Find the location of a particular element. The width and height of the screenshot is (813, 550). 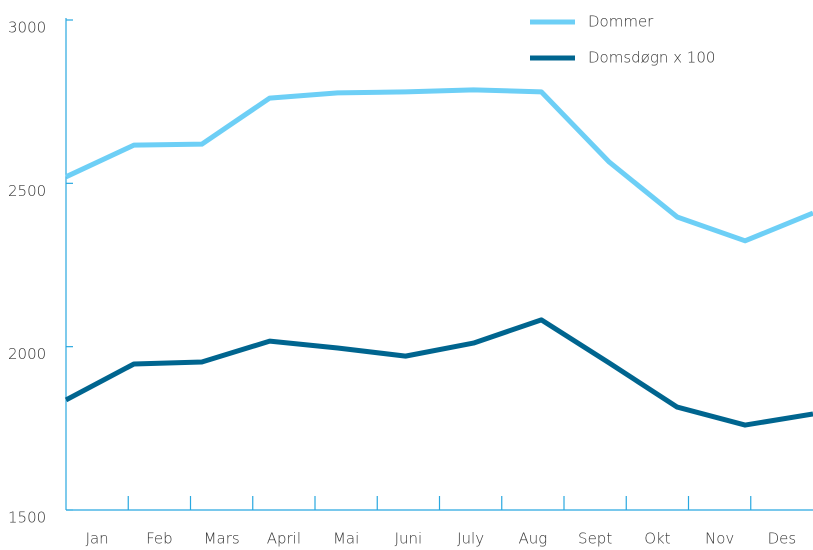

x-tick-label: Nov is located at coordinates (719, 539).